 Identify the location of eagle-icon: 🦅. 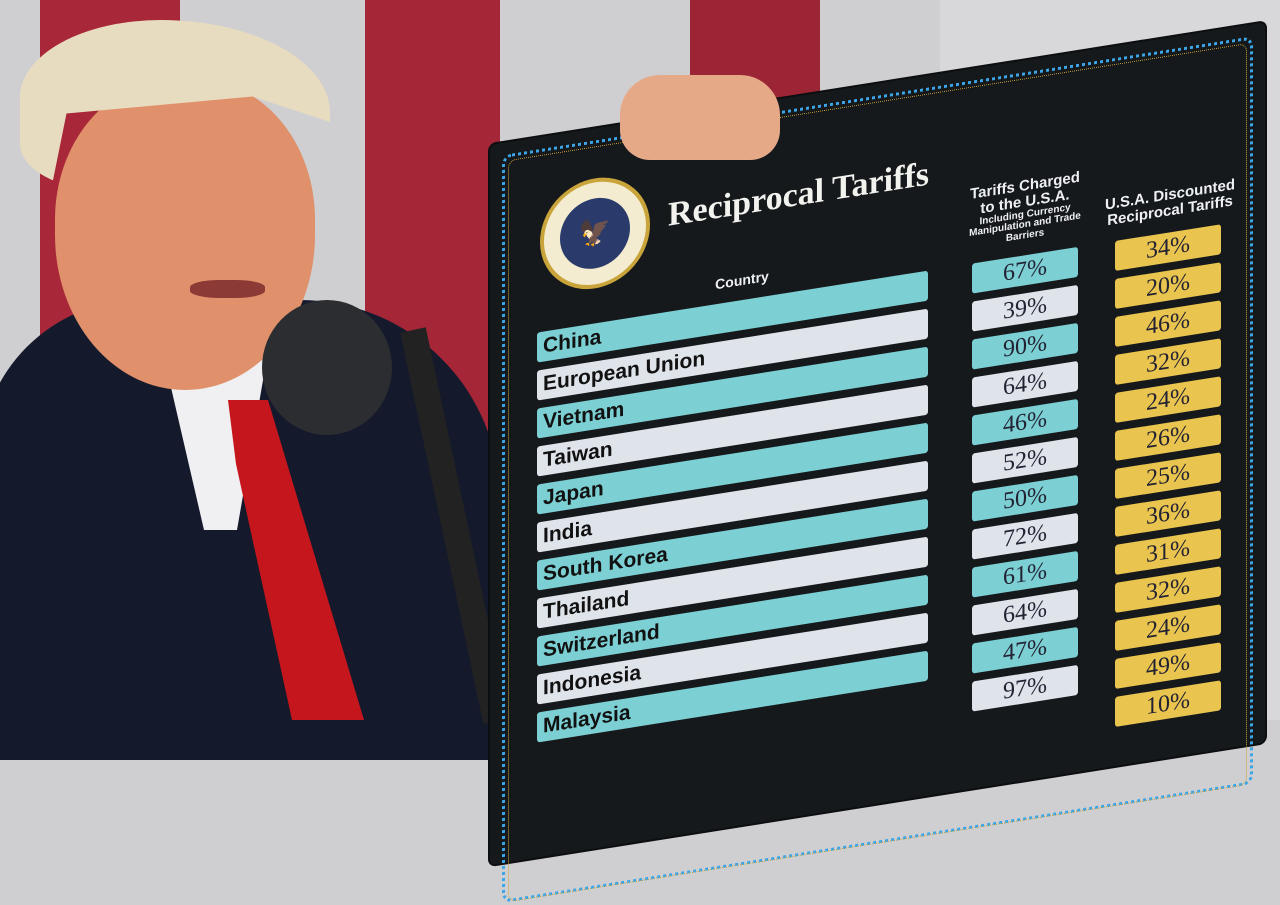
(595, 233).